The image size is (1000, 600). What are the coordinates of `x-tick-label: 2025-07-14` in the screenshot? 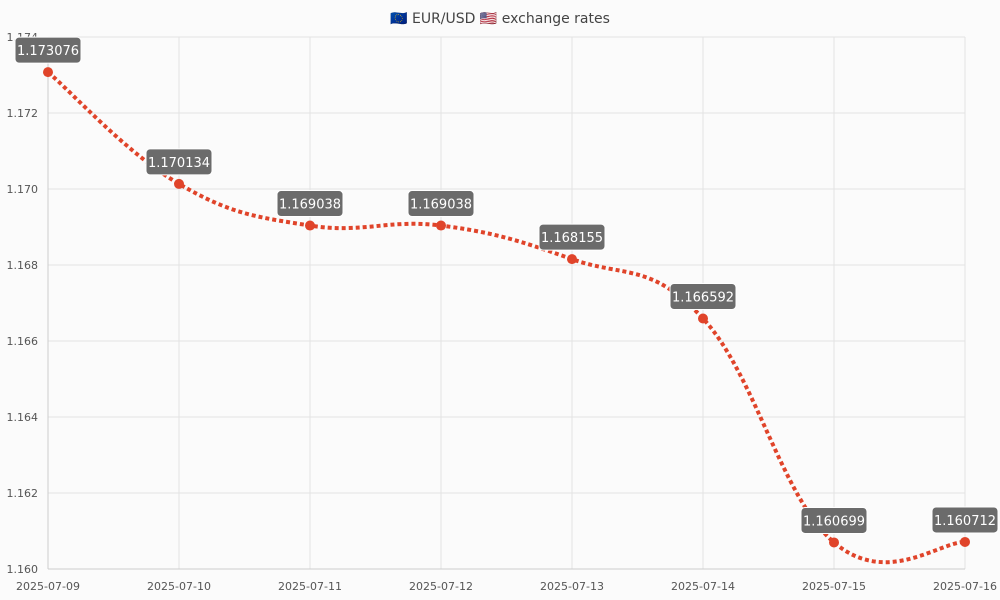 It's located at (703, 586).